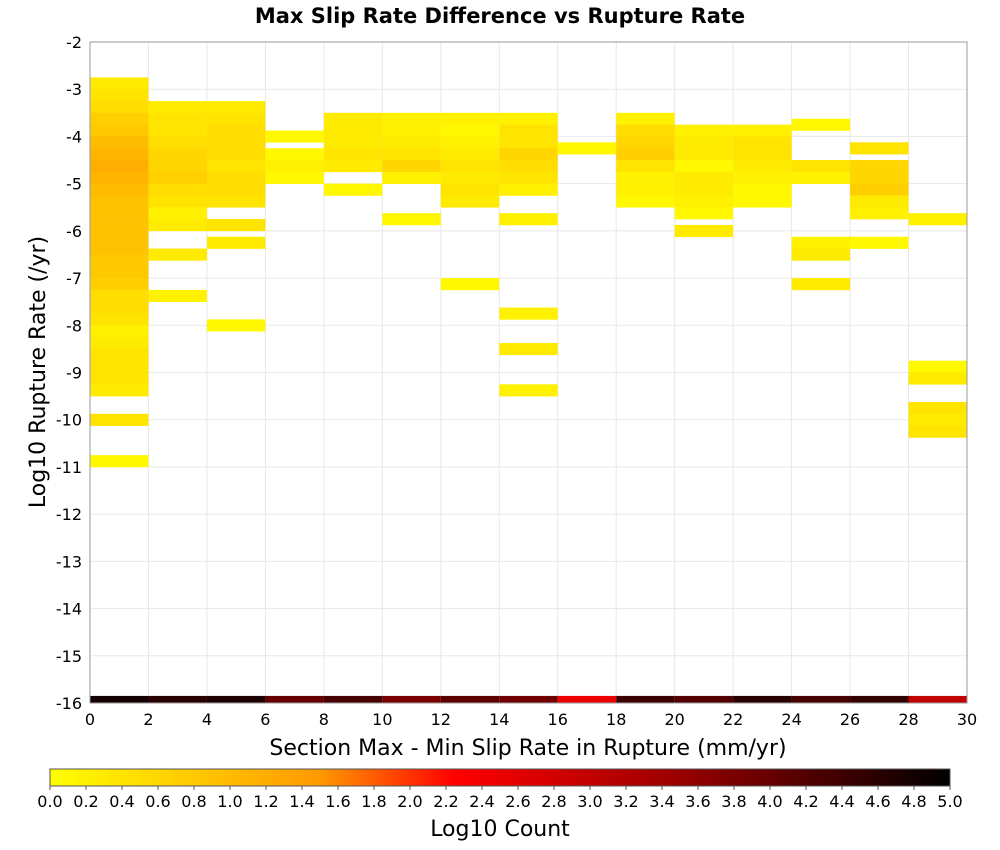  I want to click on x-tick-label: 6, so click(265, 719).